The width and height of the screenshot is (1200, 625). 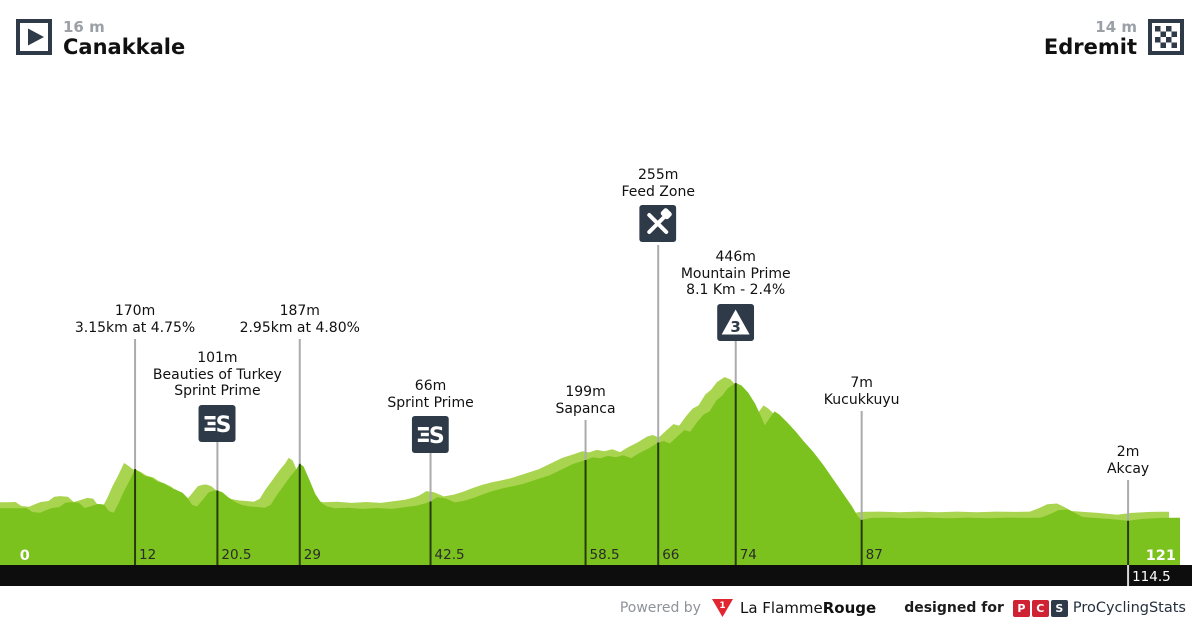 What do you see at coordinates (1090, 47) in the screenshot?
I see `finish-town: Edremit` at bounding box center [1090, 47].